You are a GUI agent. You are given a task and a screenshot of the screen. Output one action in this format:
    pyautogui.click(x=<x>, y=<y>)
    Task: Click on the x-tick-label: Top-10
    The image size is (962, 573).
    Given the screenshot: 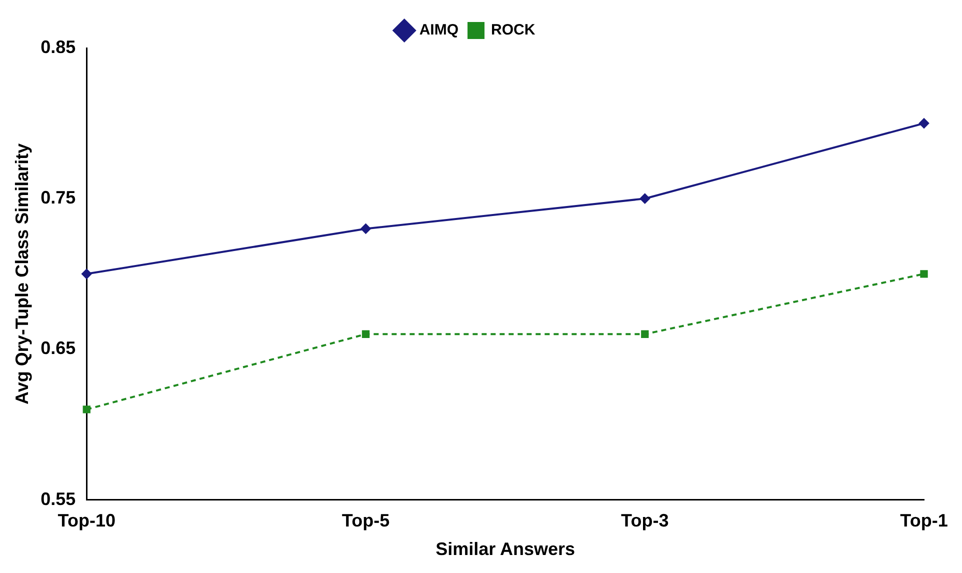 What is the action you would take?
    pyautogui.click(x=87, y=520)
    